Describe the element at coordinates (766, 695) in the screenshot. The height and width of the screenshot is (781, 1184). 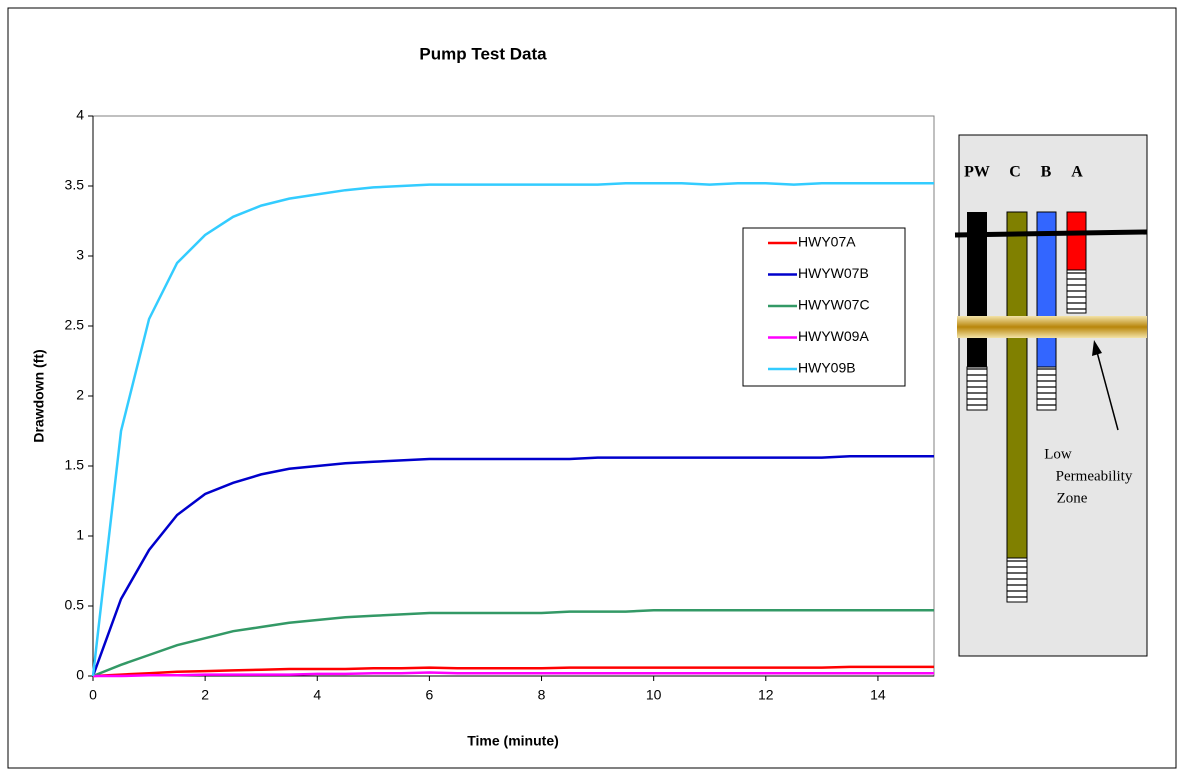
I see `x-tick-label: 12` at that location.